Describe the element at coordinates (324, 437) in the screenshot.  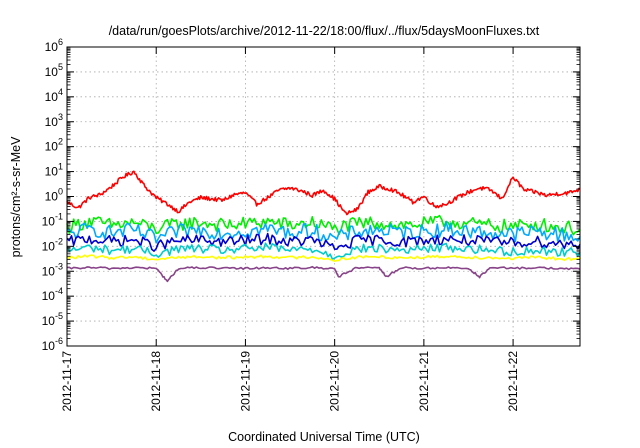
I see `x-axis-label: Coordinated Universal Time (UTC)` at that location.